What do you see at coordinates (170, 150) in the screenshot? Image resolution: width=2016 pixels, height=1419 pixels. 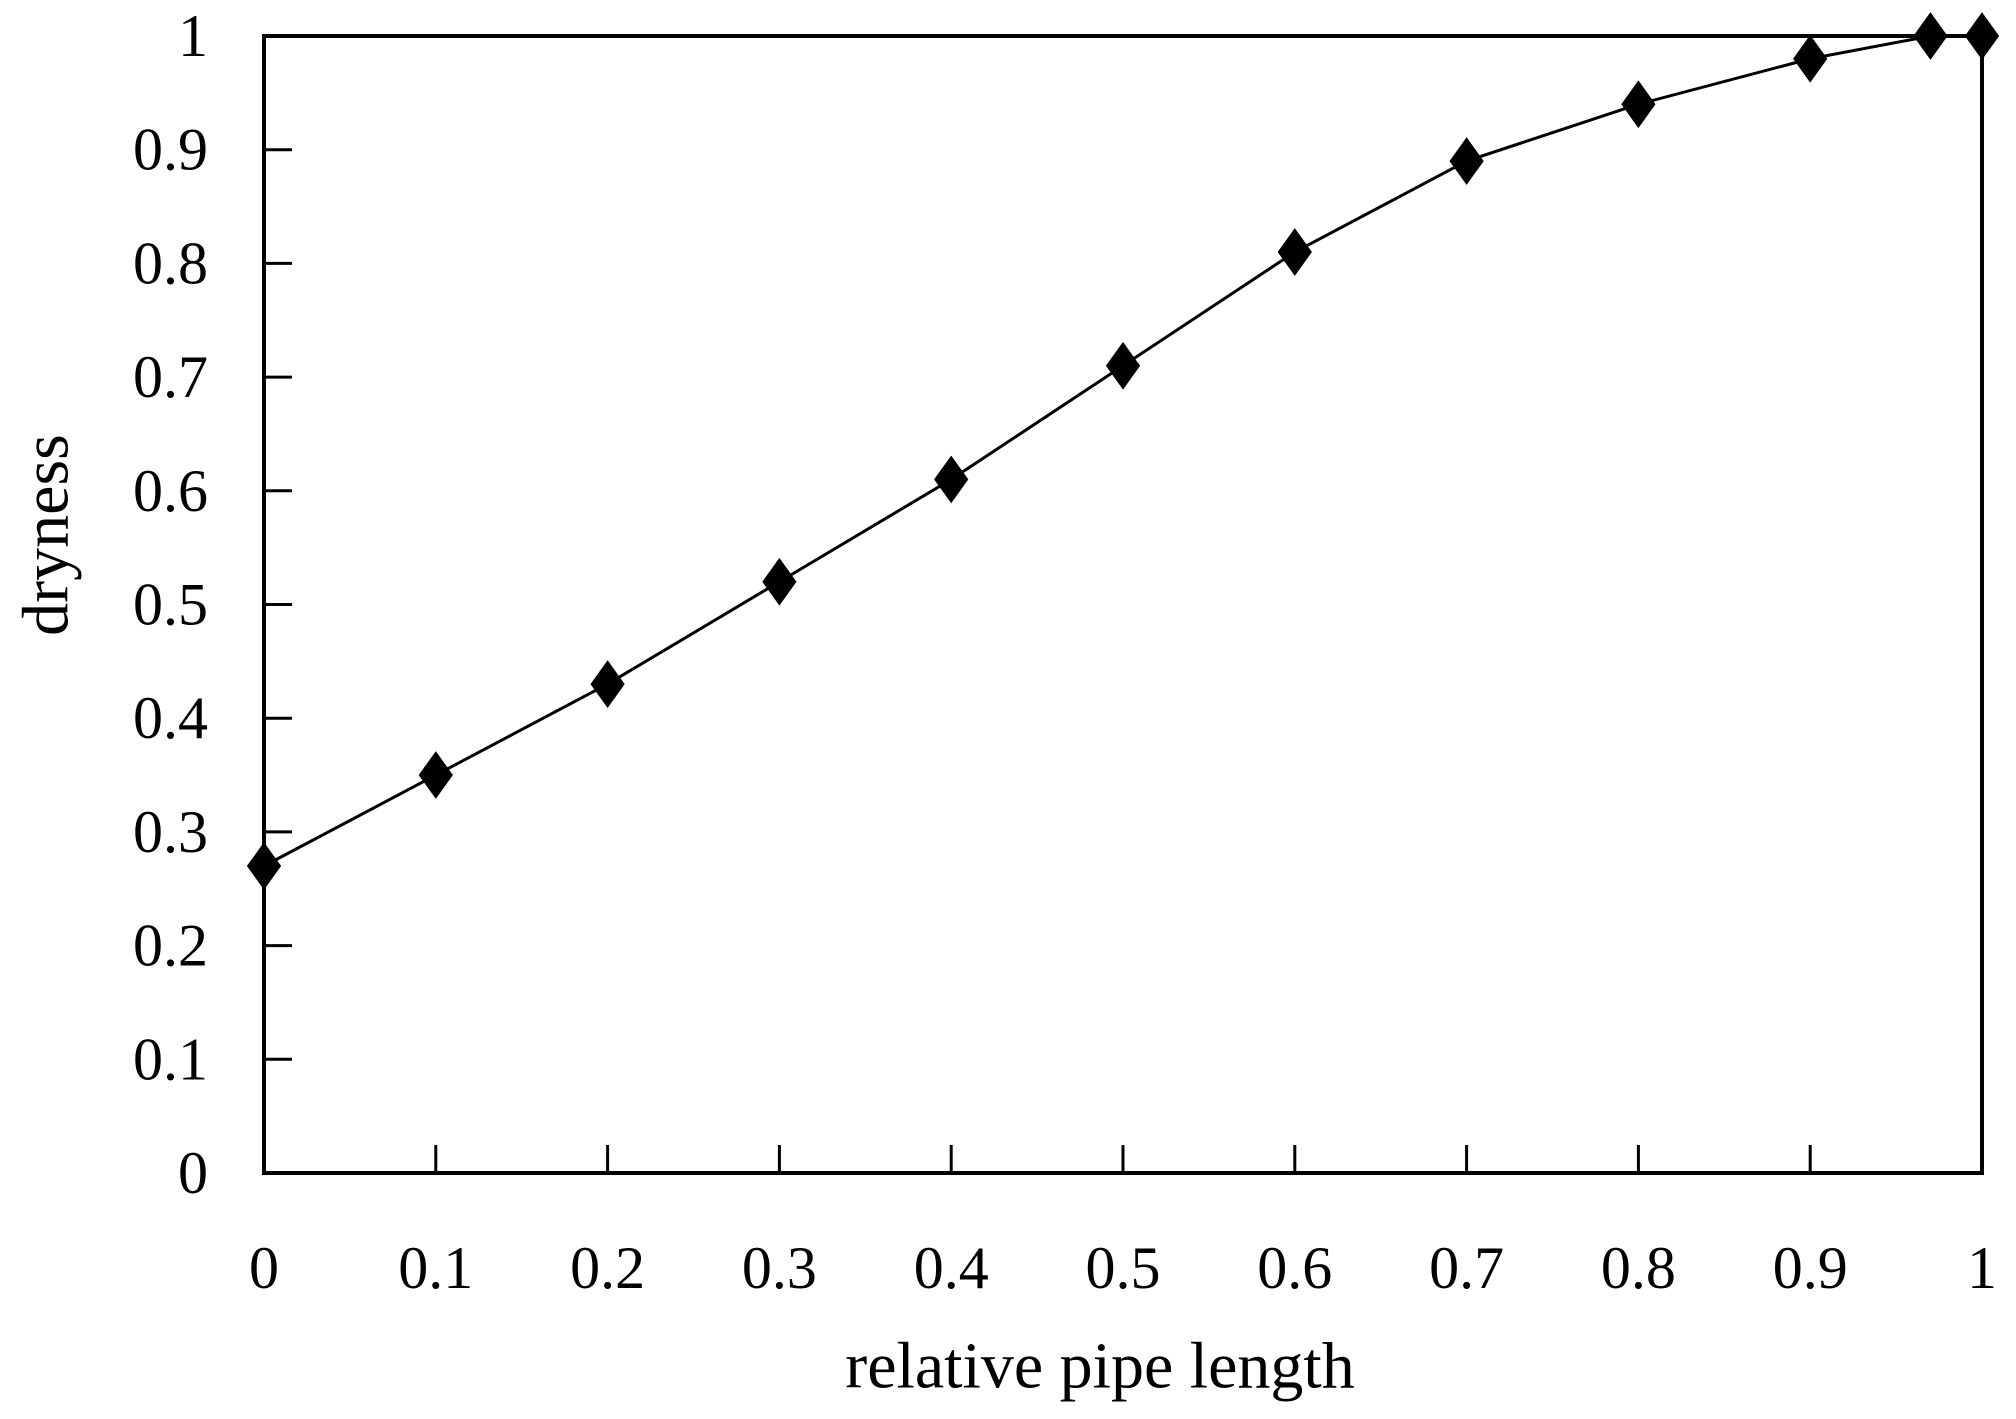 I see `y-tick-label: 0.9` at bounding box center [170, 150].